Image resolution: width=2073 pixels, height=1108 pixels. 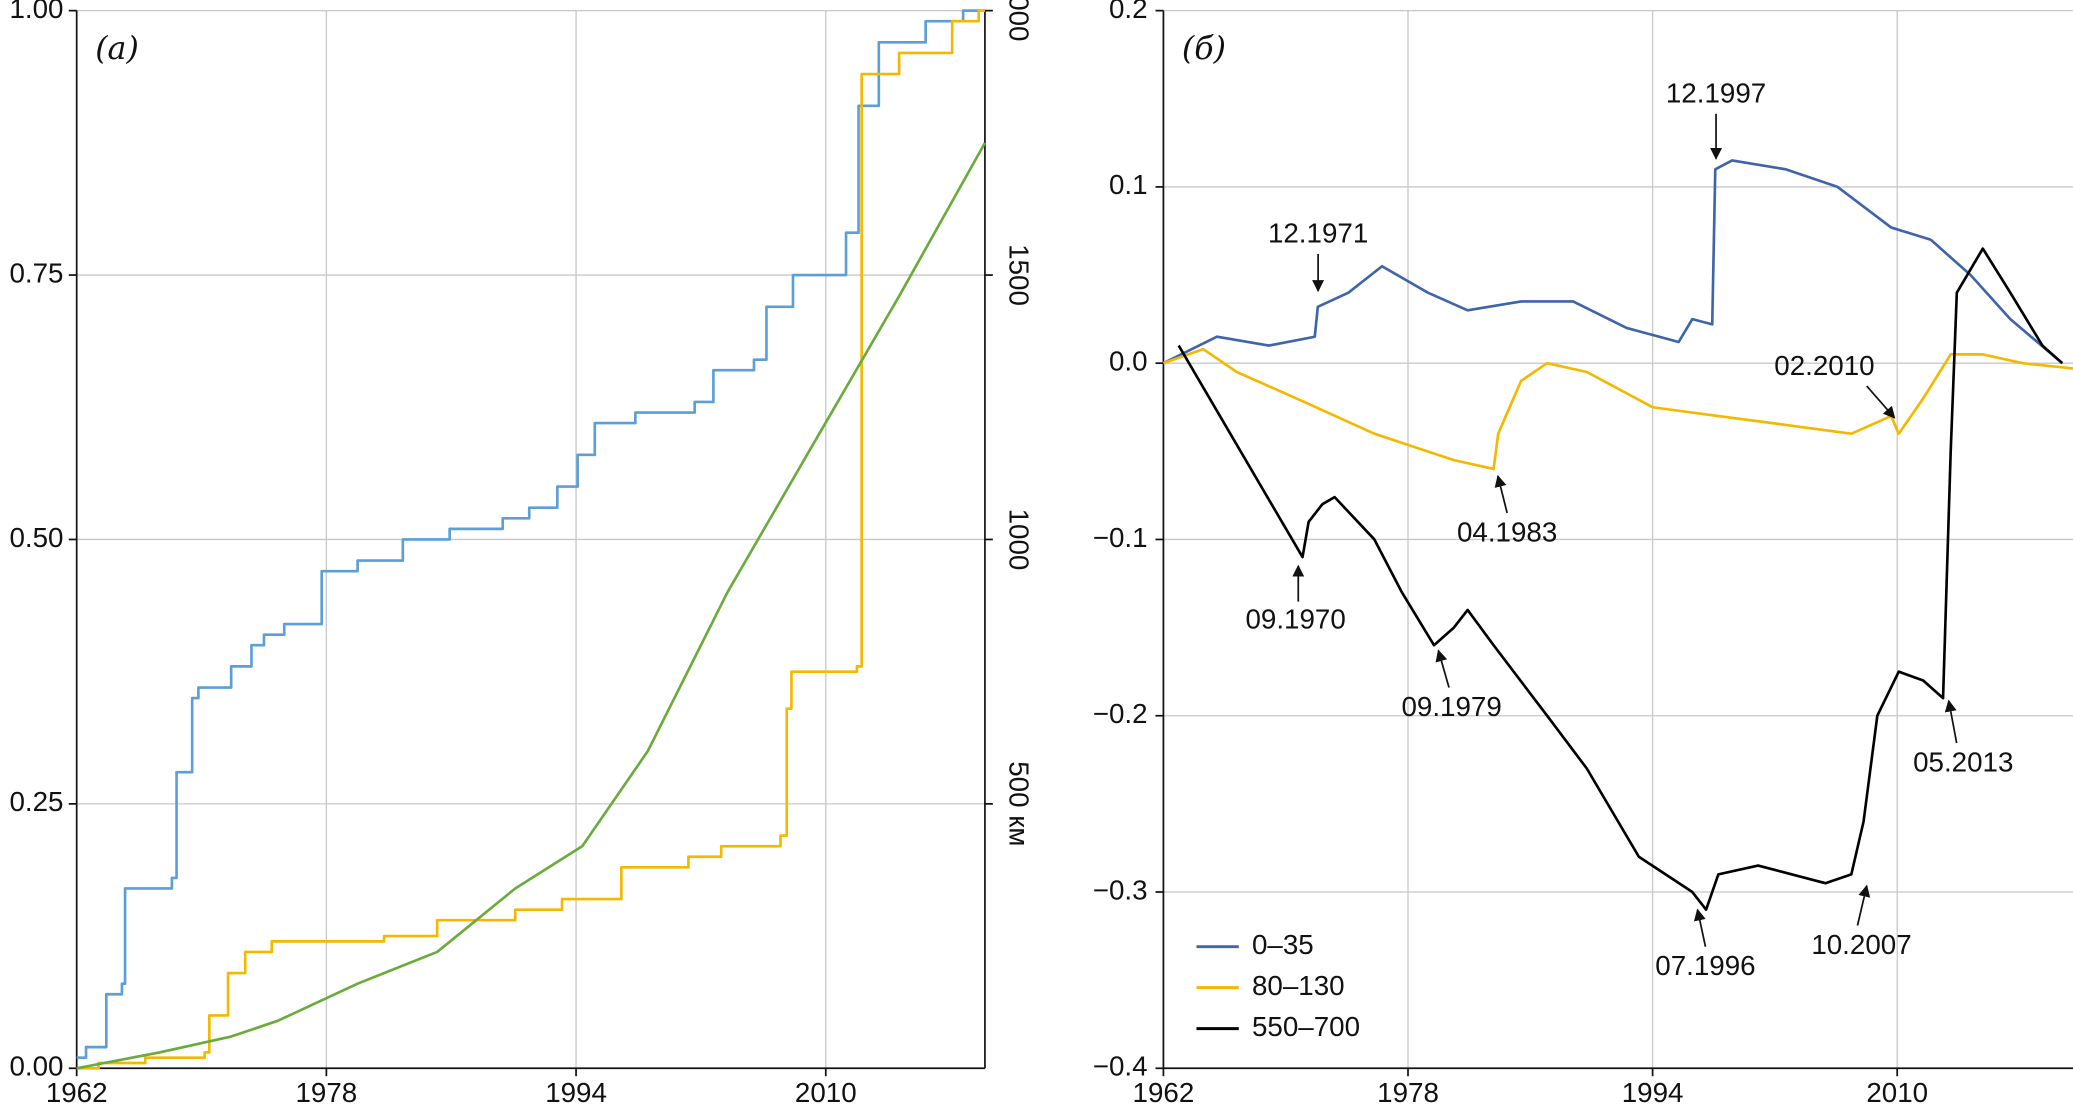 What do you see at coordinates (1507, 531) in the screenshot?
I see `annotation: 04.1983` at bounding box center [1507, 531].